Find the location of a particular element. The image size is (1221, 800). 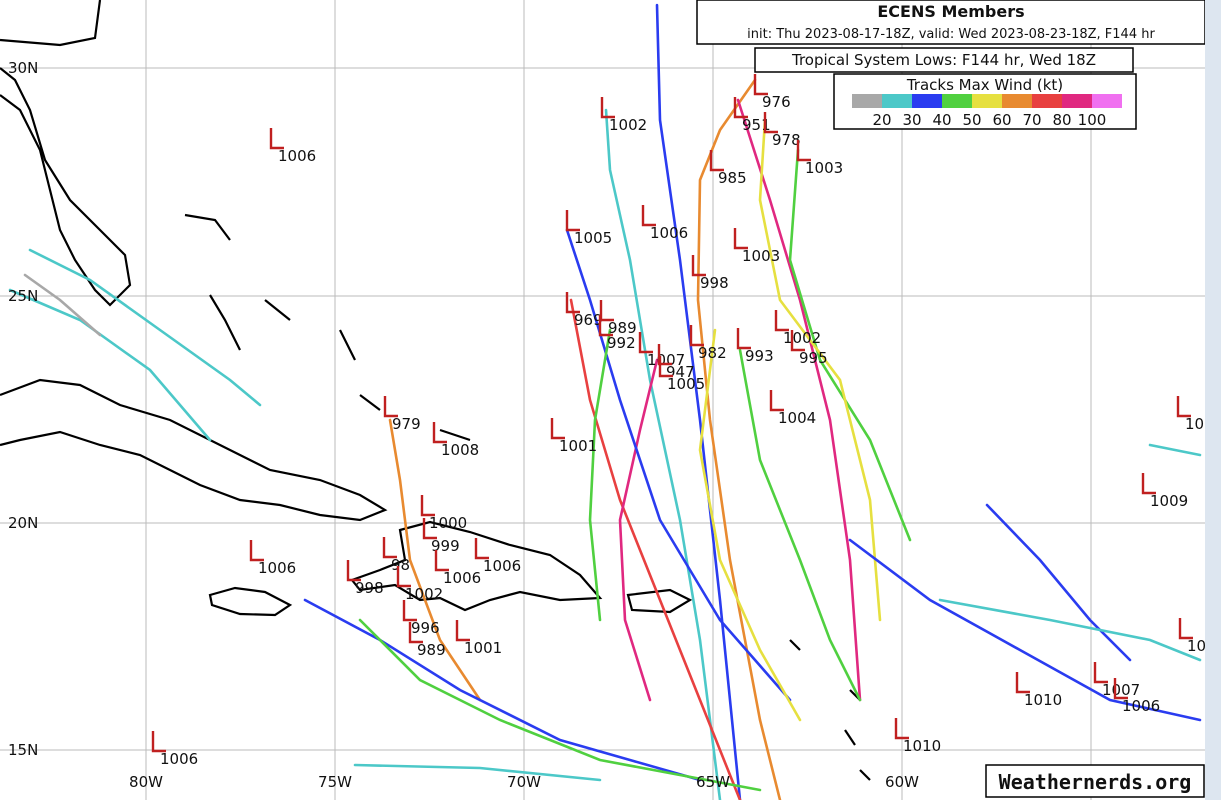

low-pressure: 947 is located at coordinates (680, 372).